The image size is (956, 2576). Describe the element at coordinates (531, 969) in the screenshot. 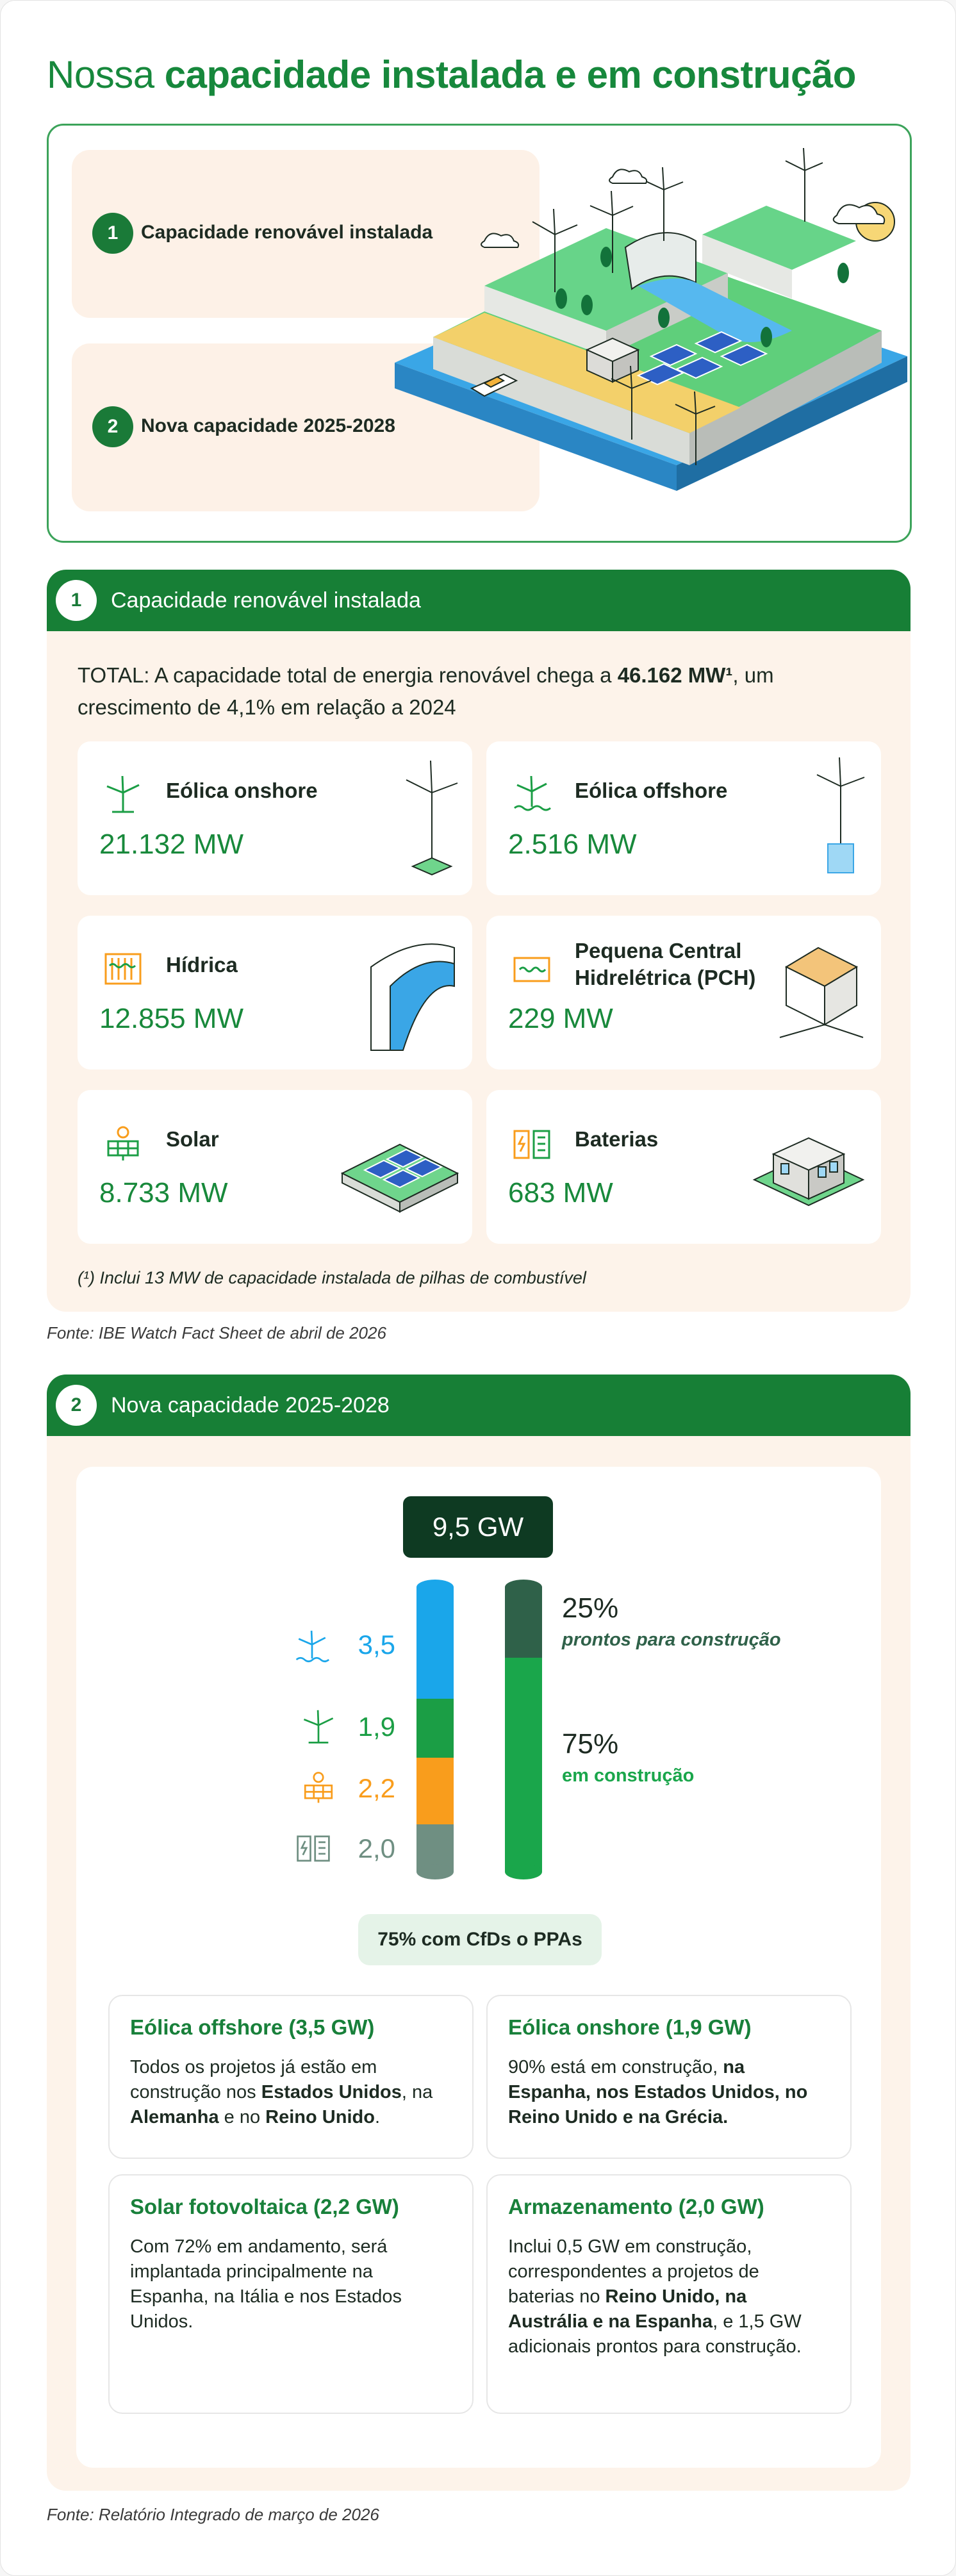

I see `small-hydro-icon` at that location.